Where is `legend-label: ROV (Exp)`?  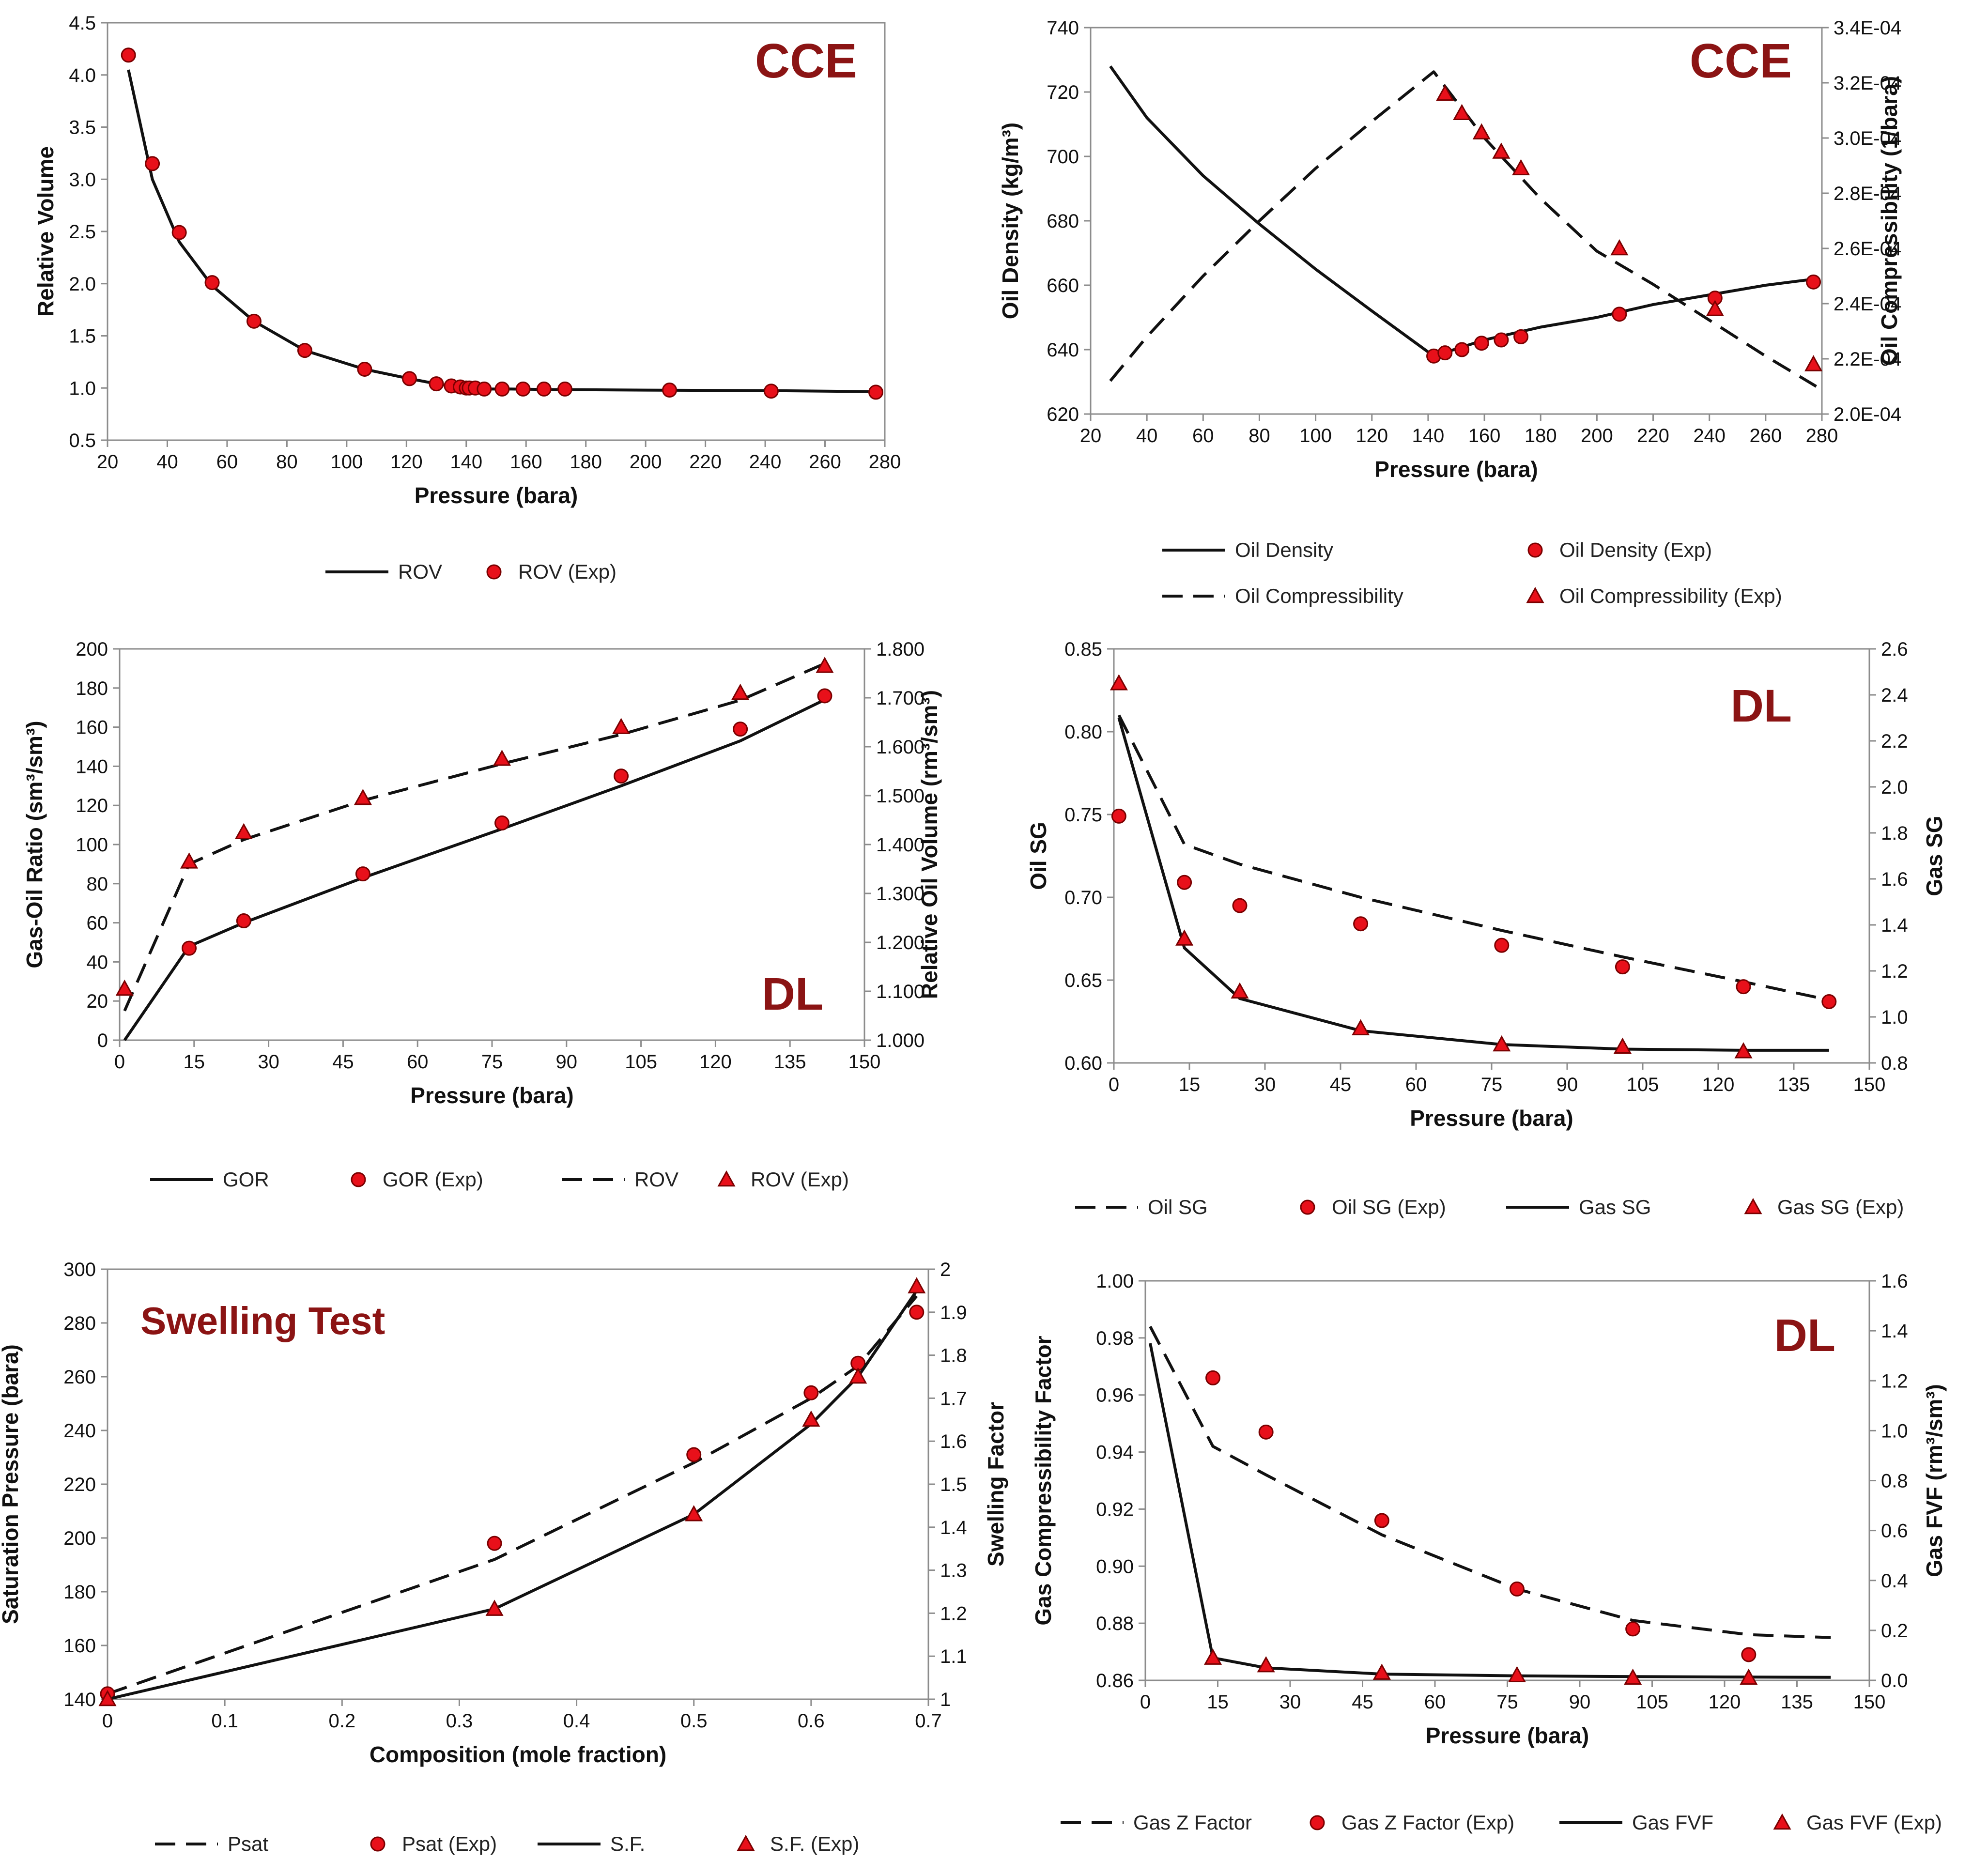
legend-label: ROV (Exp) is located at coordinates (567, 571).